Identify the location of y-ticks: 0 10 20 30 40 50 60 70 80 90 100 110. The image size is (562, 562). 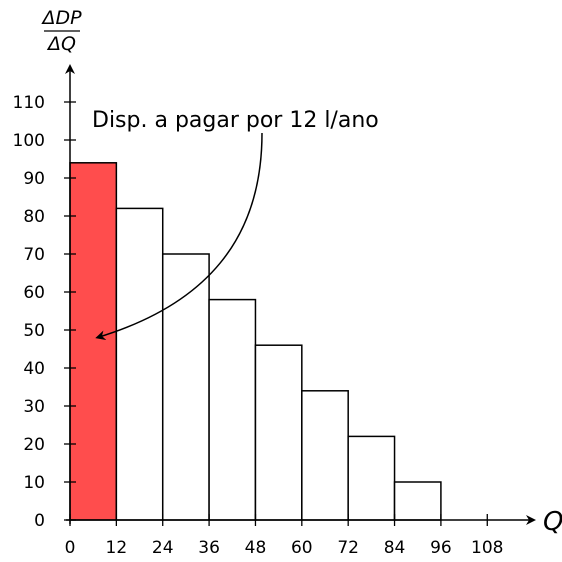
(44, 312).